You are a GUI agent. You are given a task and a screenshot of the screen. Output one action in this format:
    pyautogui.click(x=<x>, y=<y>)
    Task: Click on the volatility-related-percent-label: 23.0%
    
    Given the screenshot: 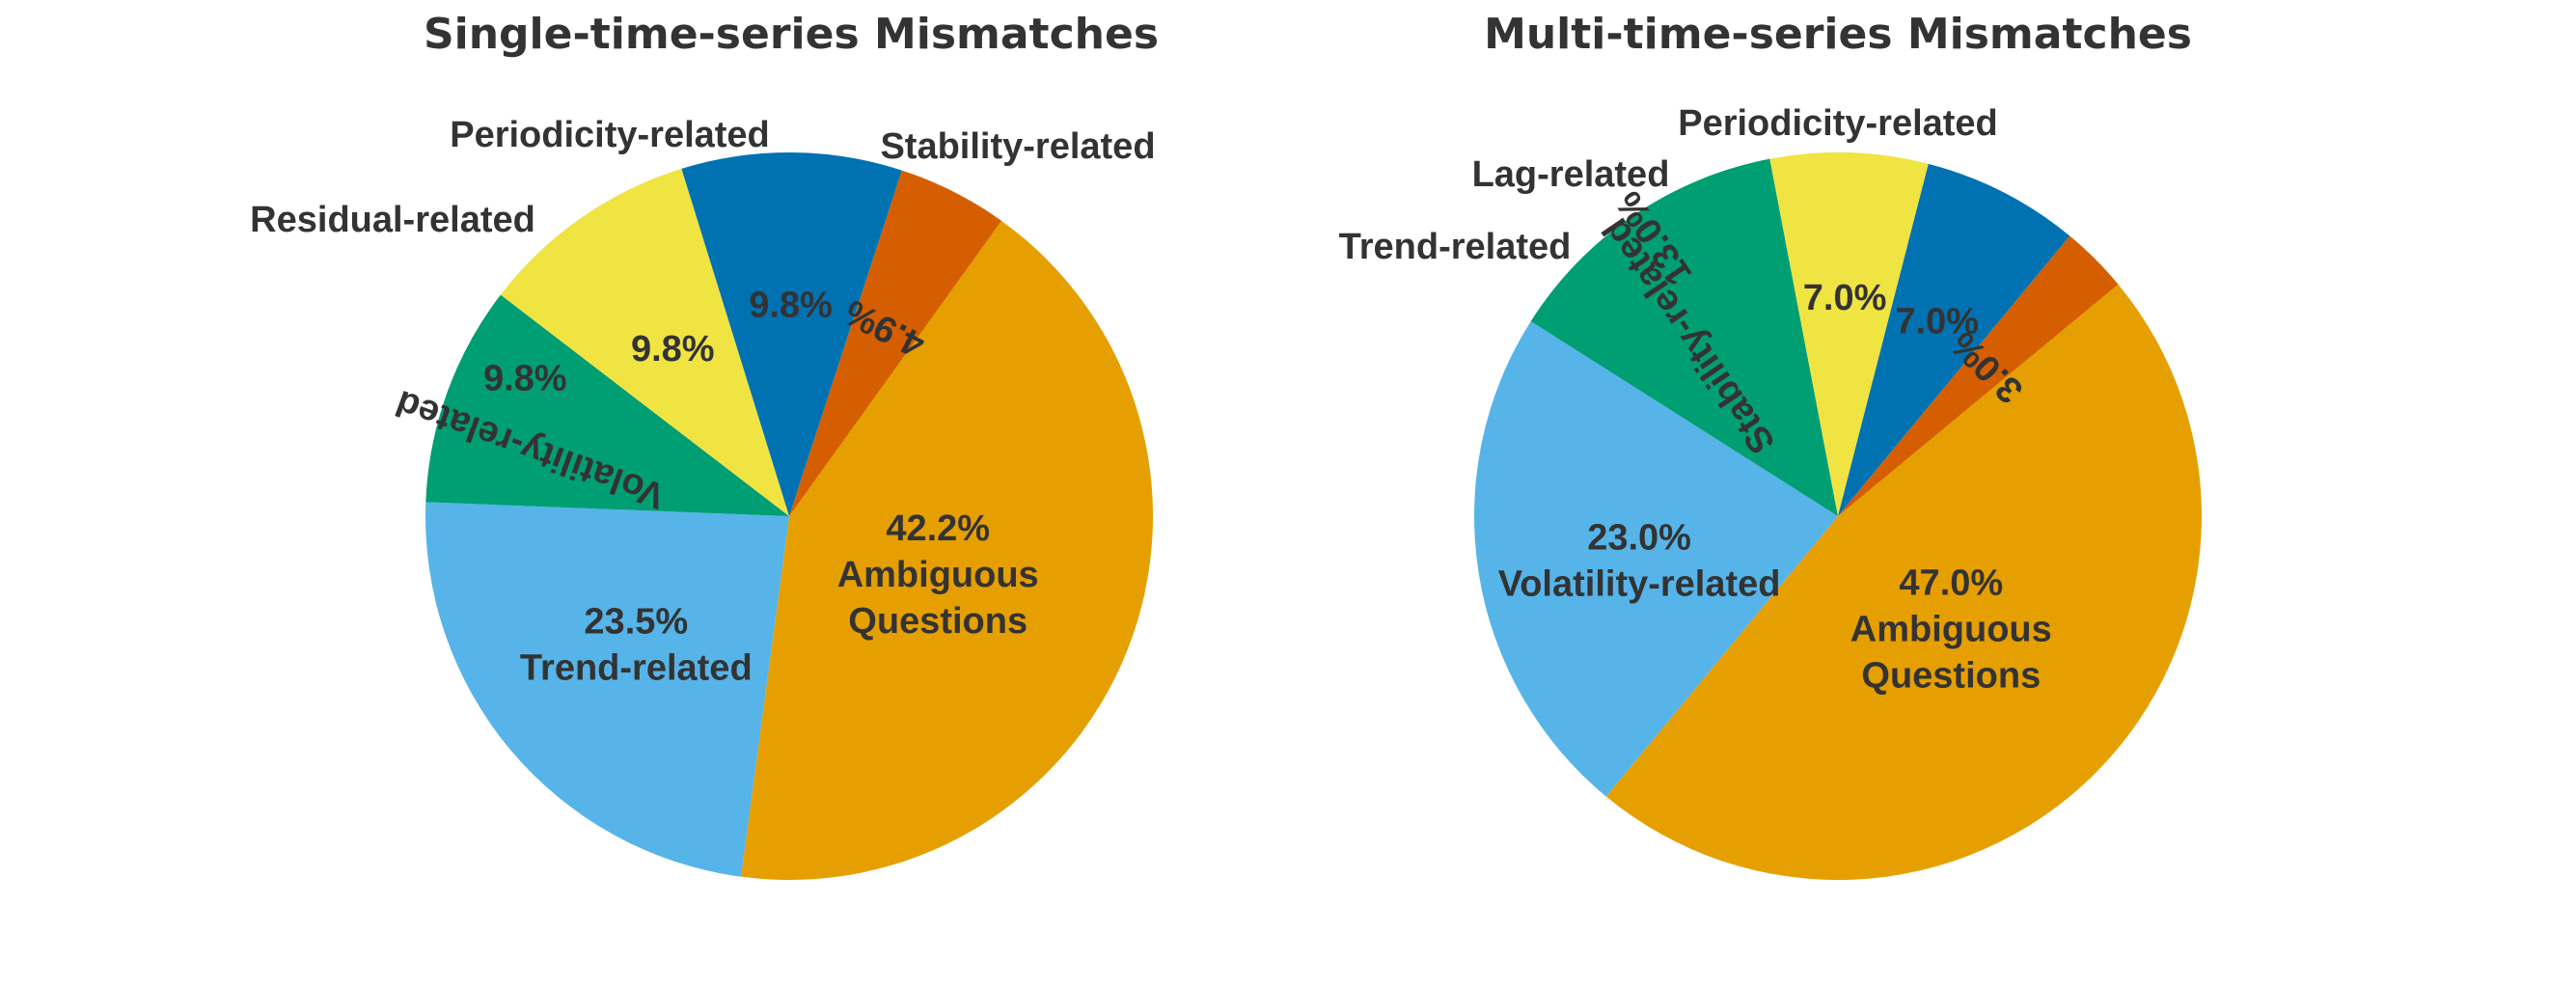 What is the action you would take?
    pyautogui.click(x=1639, y=538)
    